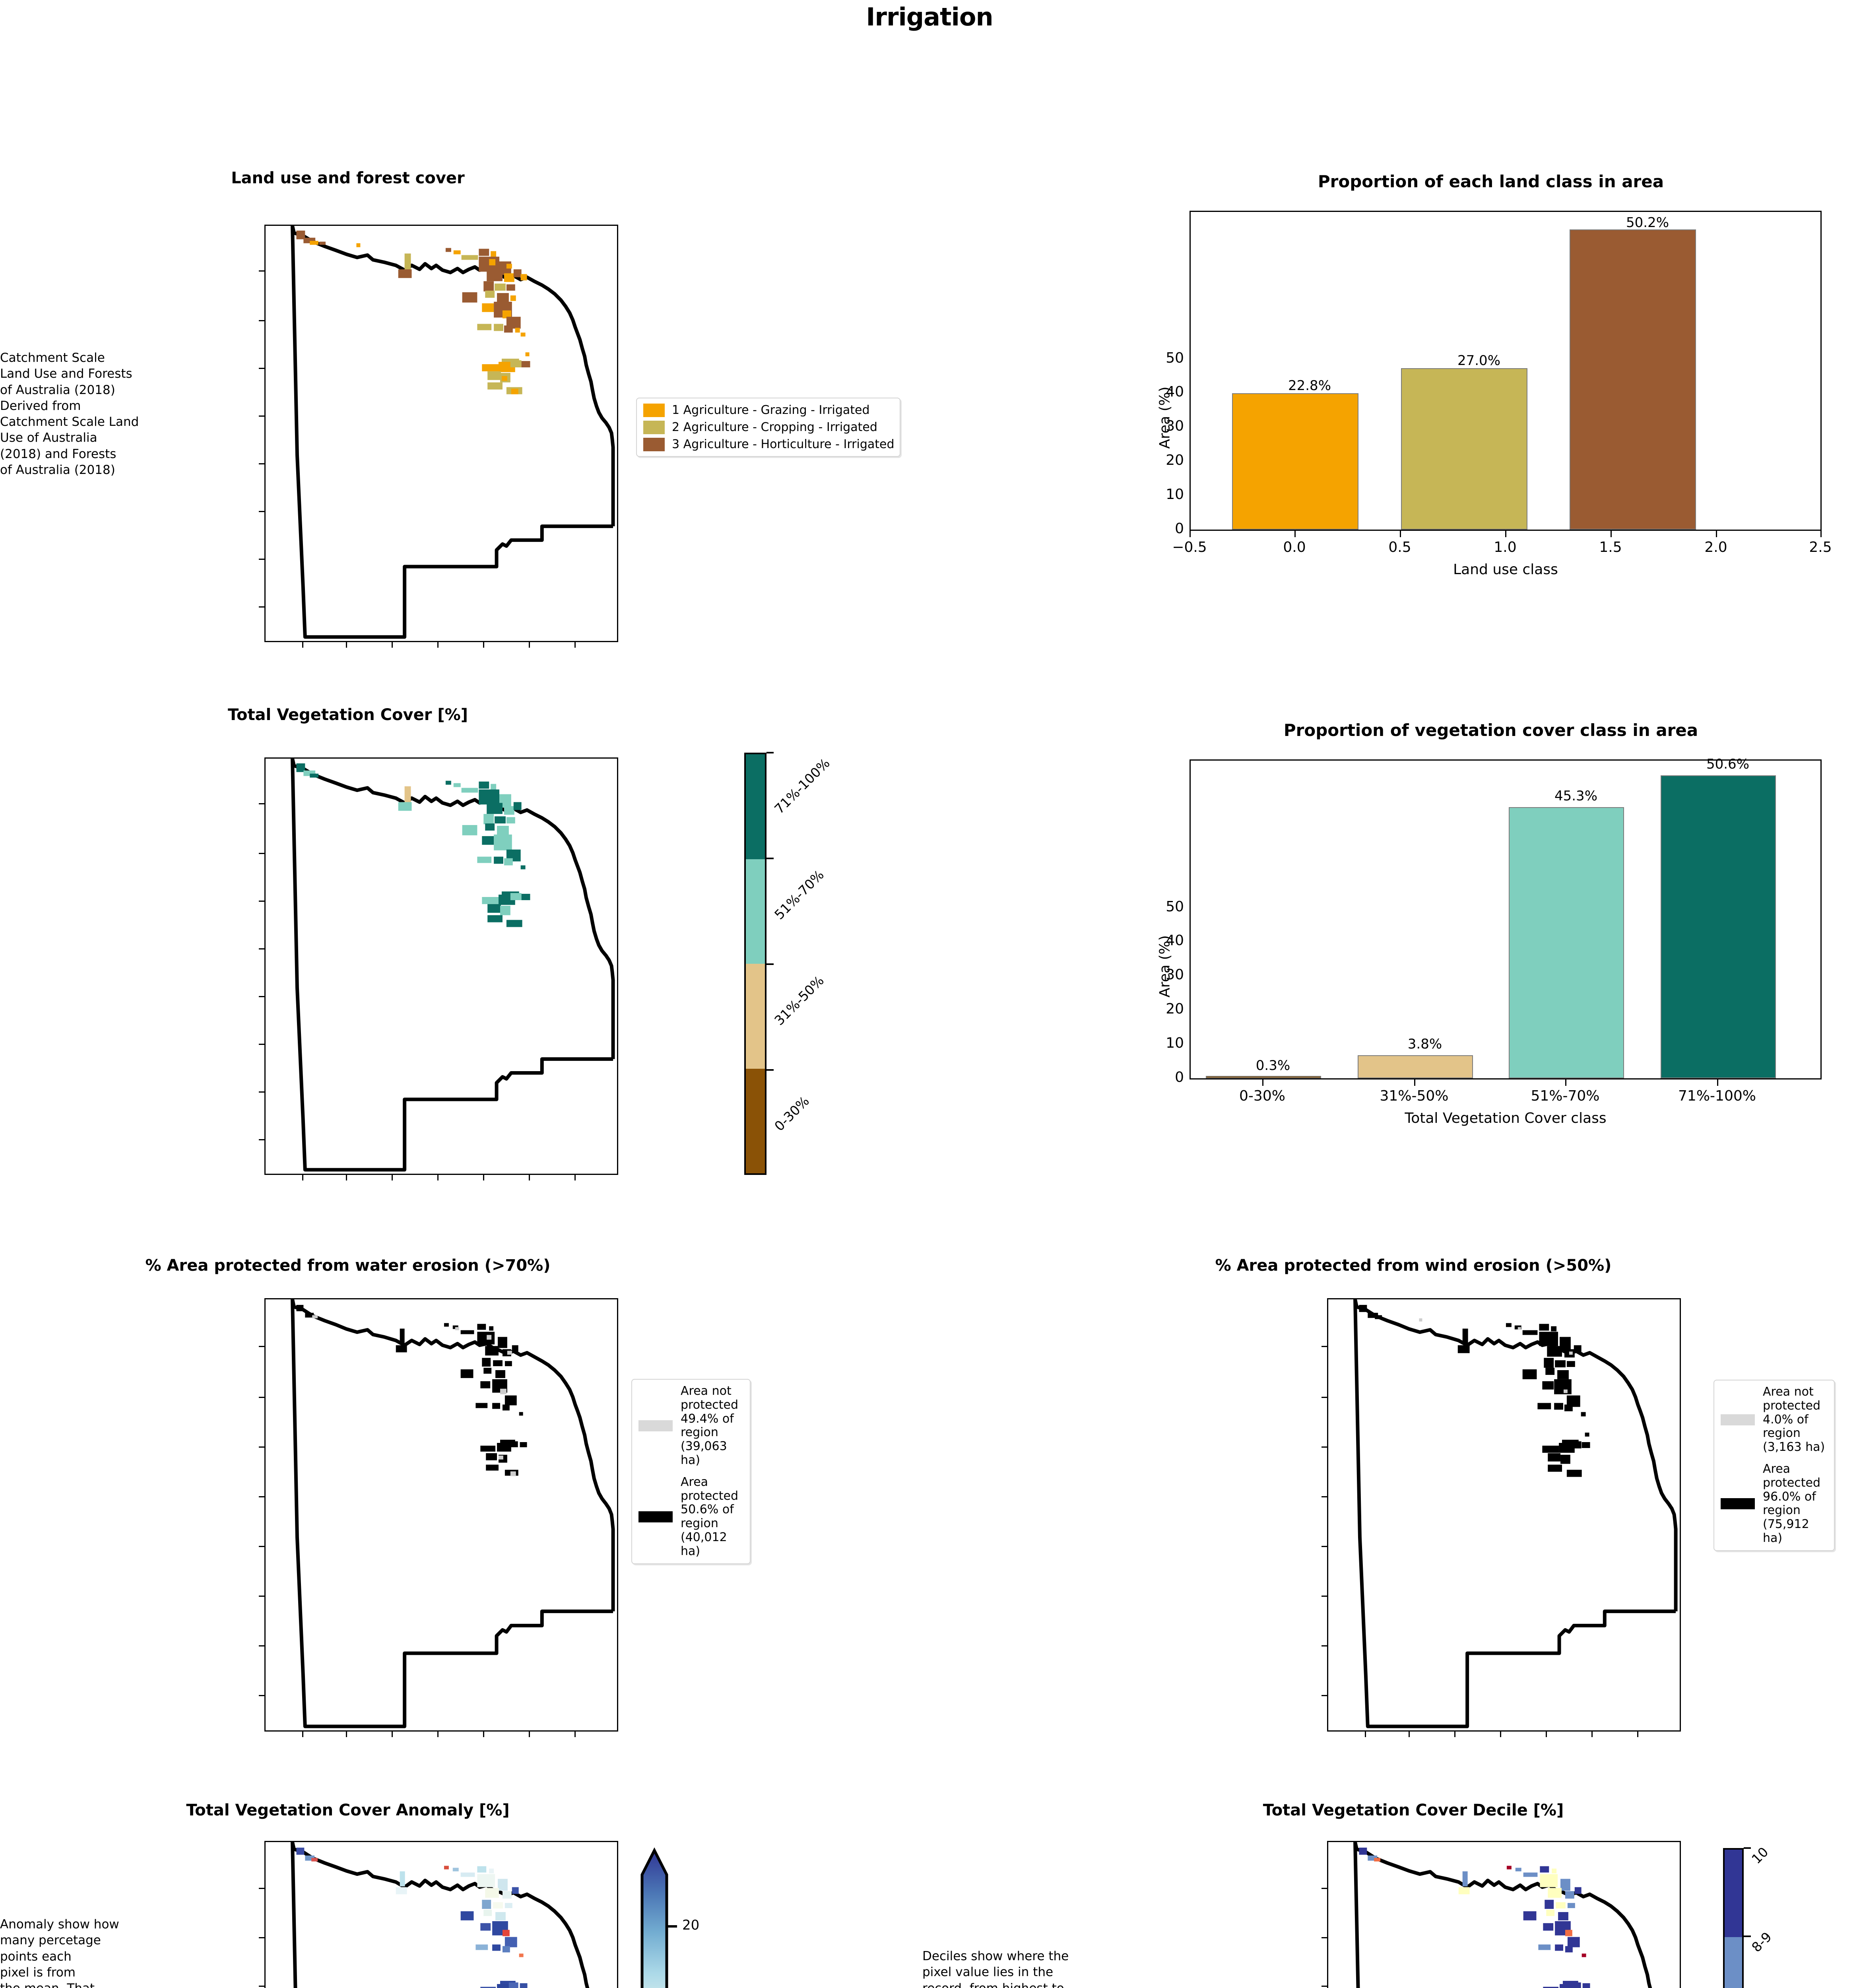 This screenshot has width=1859, height=1988. Describe the element at coordinates (262, 967) in the screenshot. I see `map2-y-ticks` at that location.